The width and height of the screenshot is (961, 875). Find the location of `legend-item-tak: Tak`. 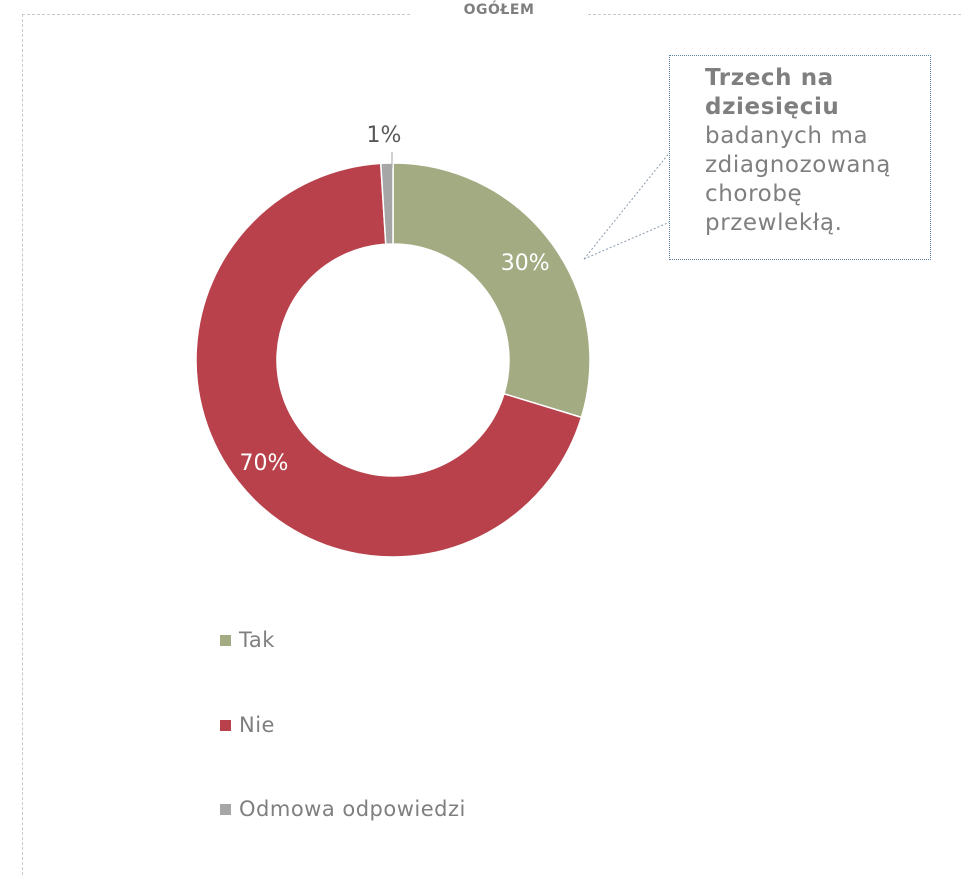

legend-item-tak: Tak is located at coordinates (247, 640).